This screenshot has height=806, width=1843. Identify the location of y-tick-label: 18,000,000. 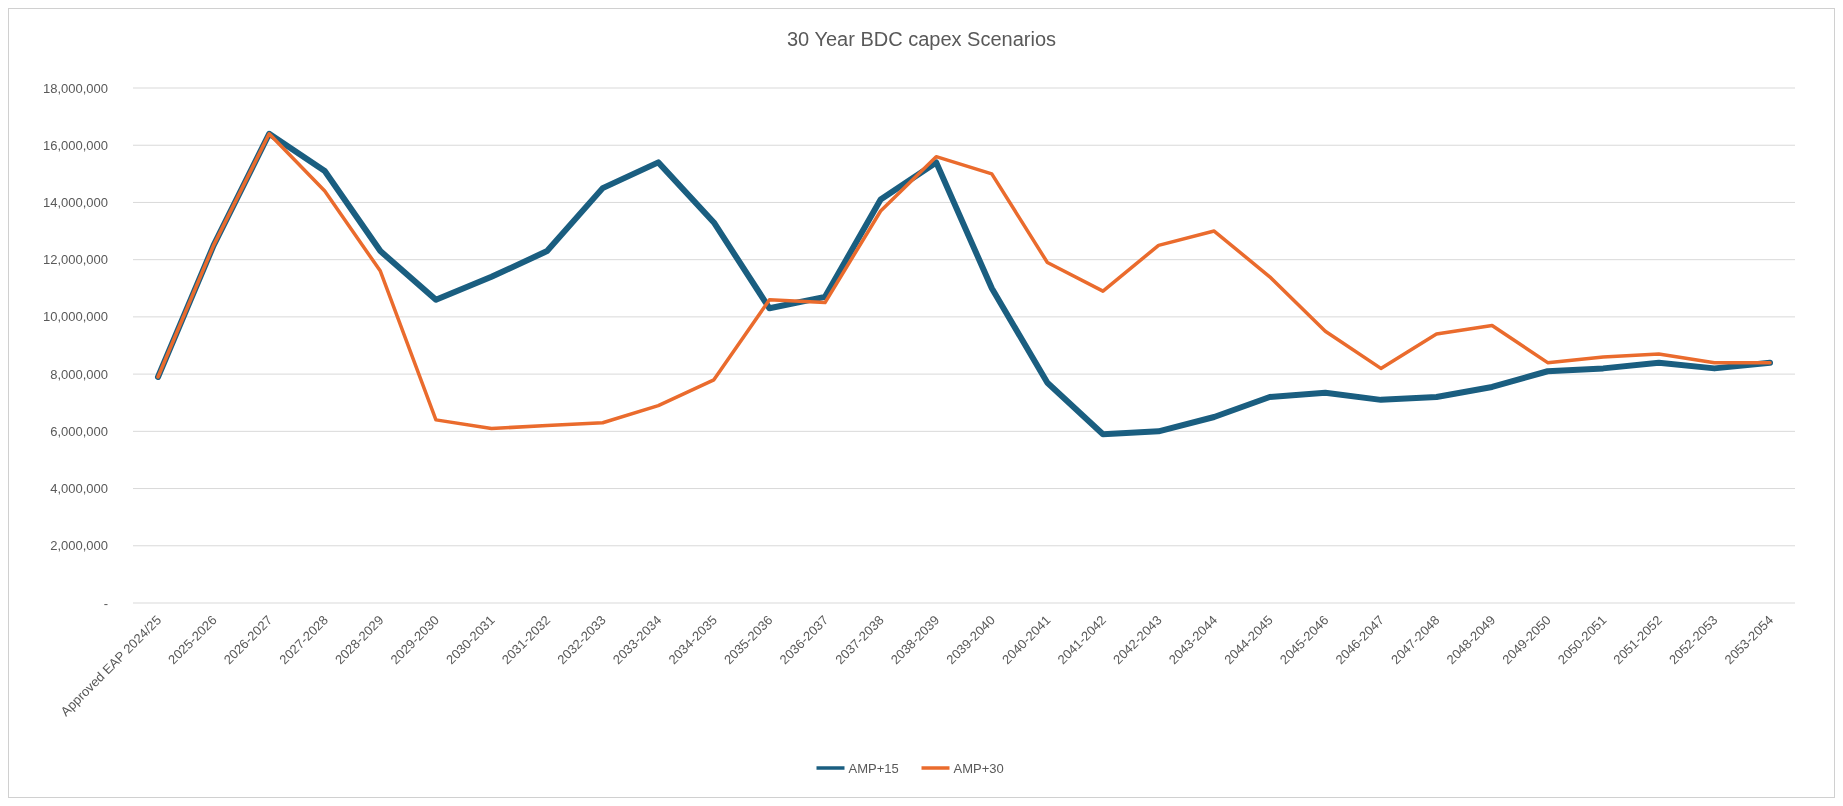
(75, 88).